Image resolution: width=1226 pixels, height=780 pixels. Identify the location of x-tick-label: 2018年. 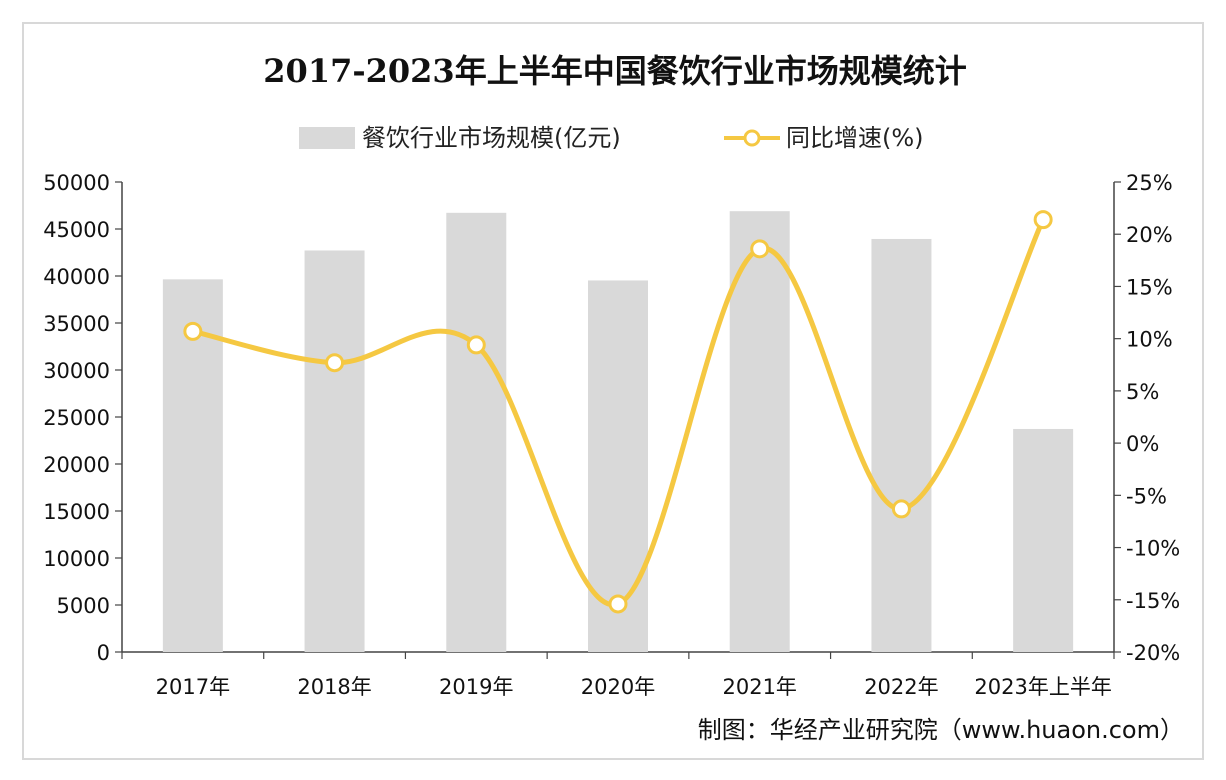
(334, 687).